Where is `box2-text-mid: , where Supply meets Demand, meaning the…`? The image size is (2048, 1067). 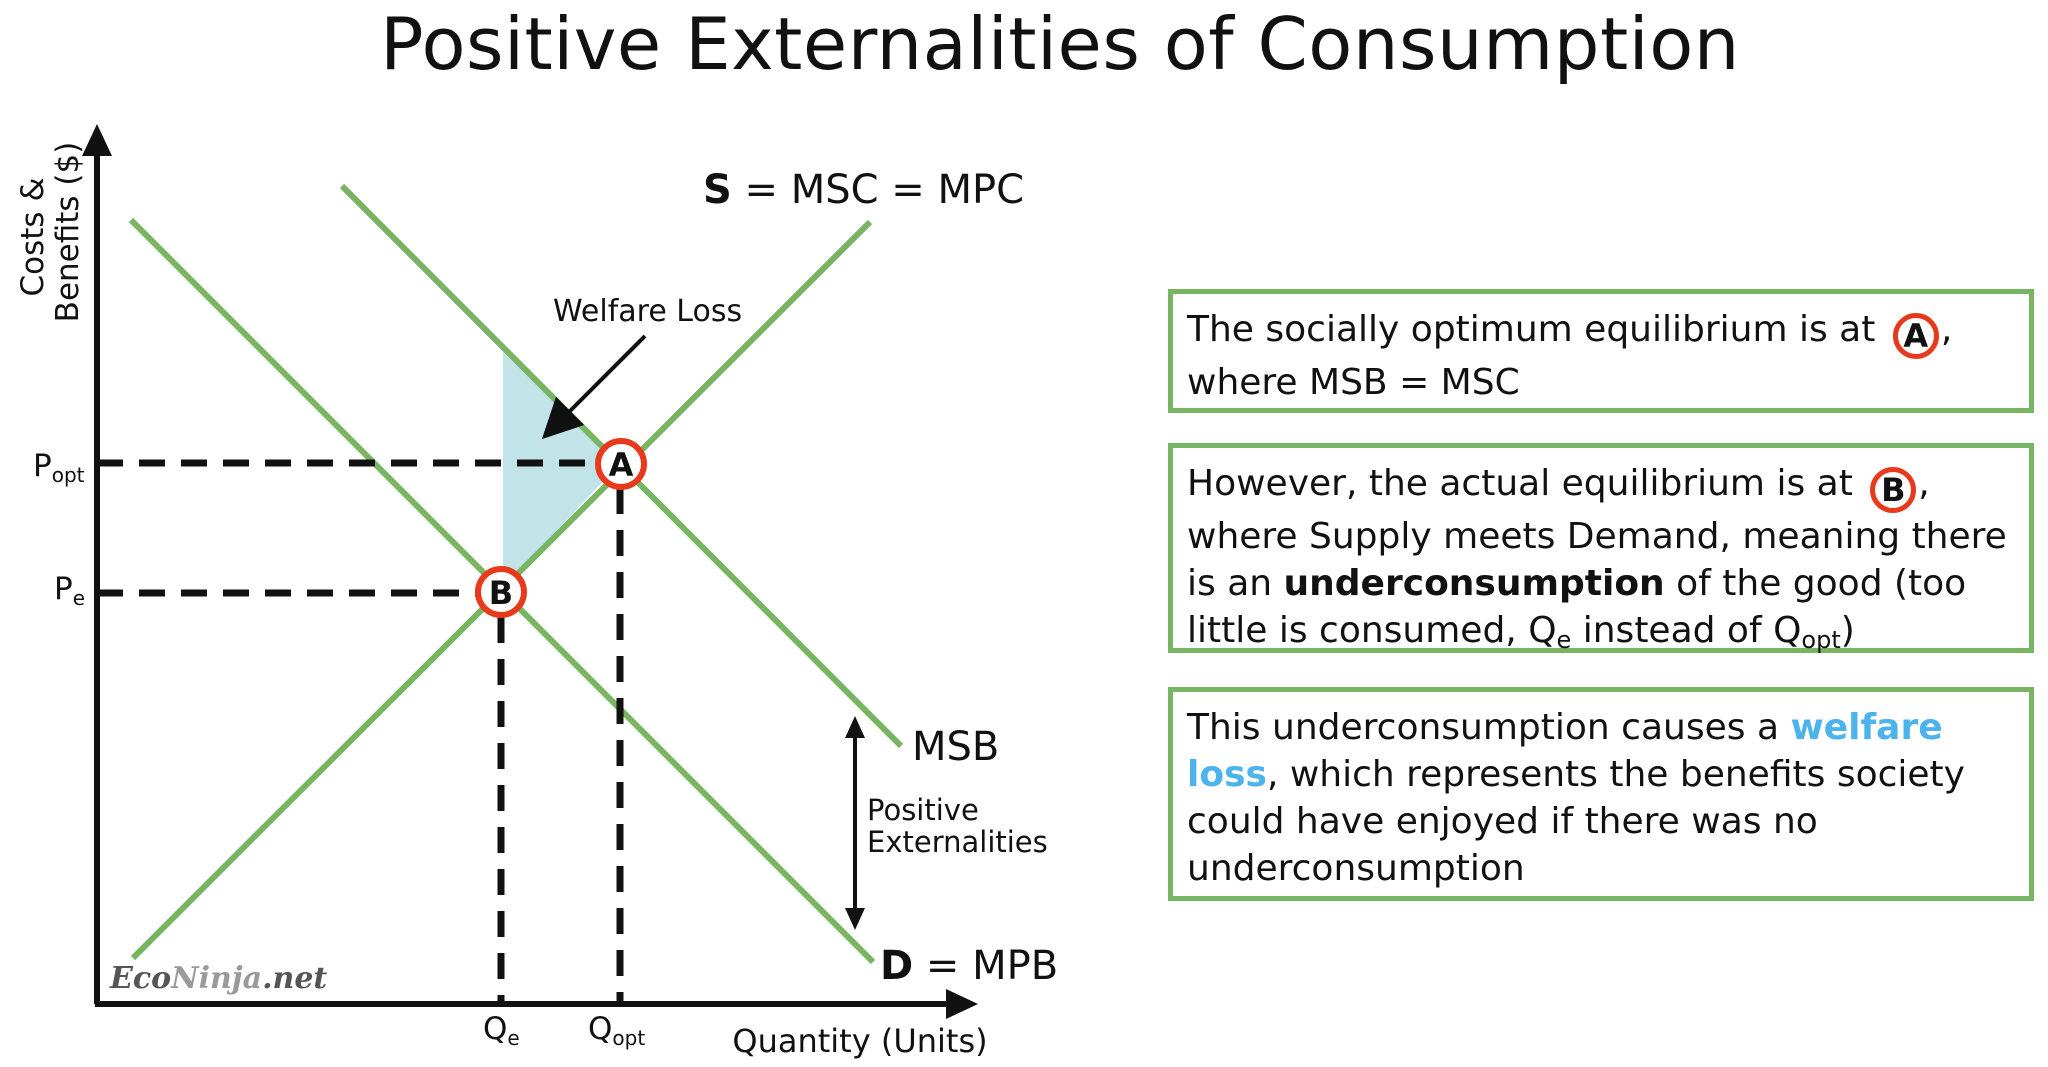
box2-text-mid: , where Supply meets Demand, meaning the… is located at coordinates (1597, 533).